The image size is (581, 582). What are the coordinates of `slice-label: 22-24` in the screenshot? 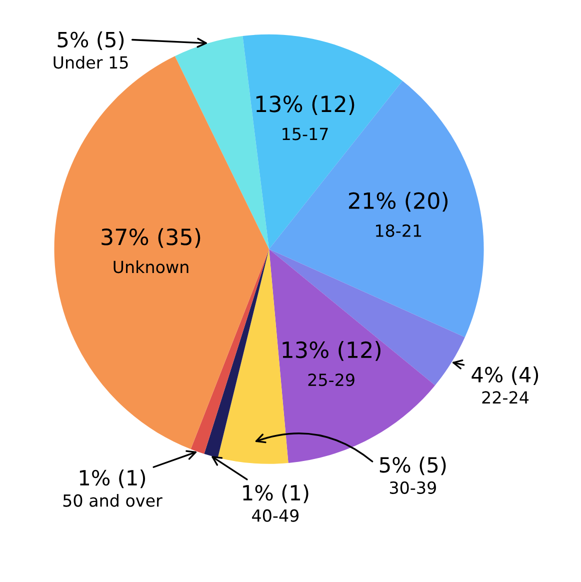 It's located at (505, 397).